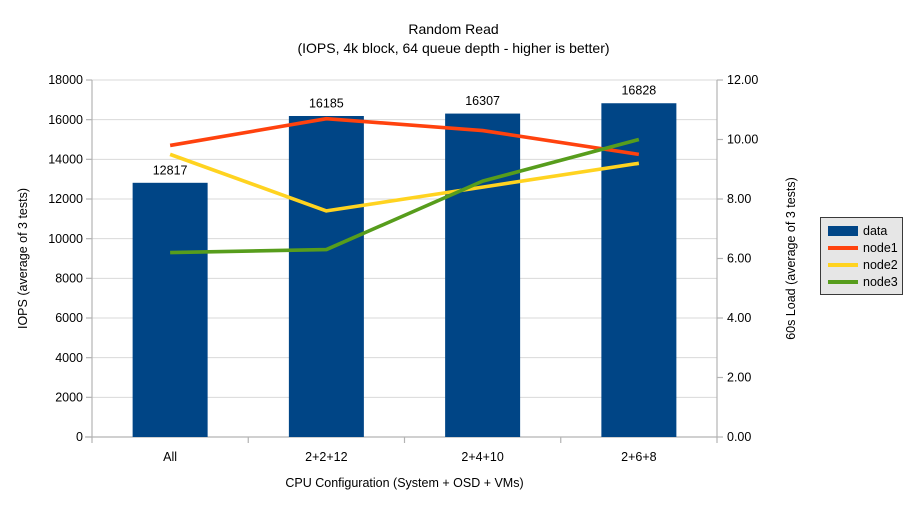 The height and width of the screenshot is (510, 907). I want to click on left-axis-tick-label: 18000, so click(65, 80).